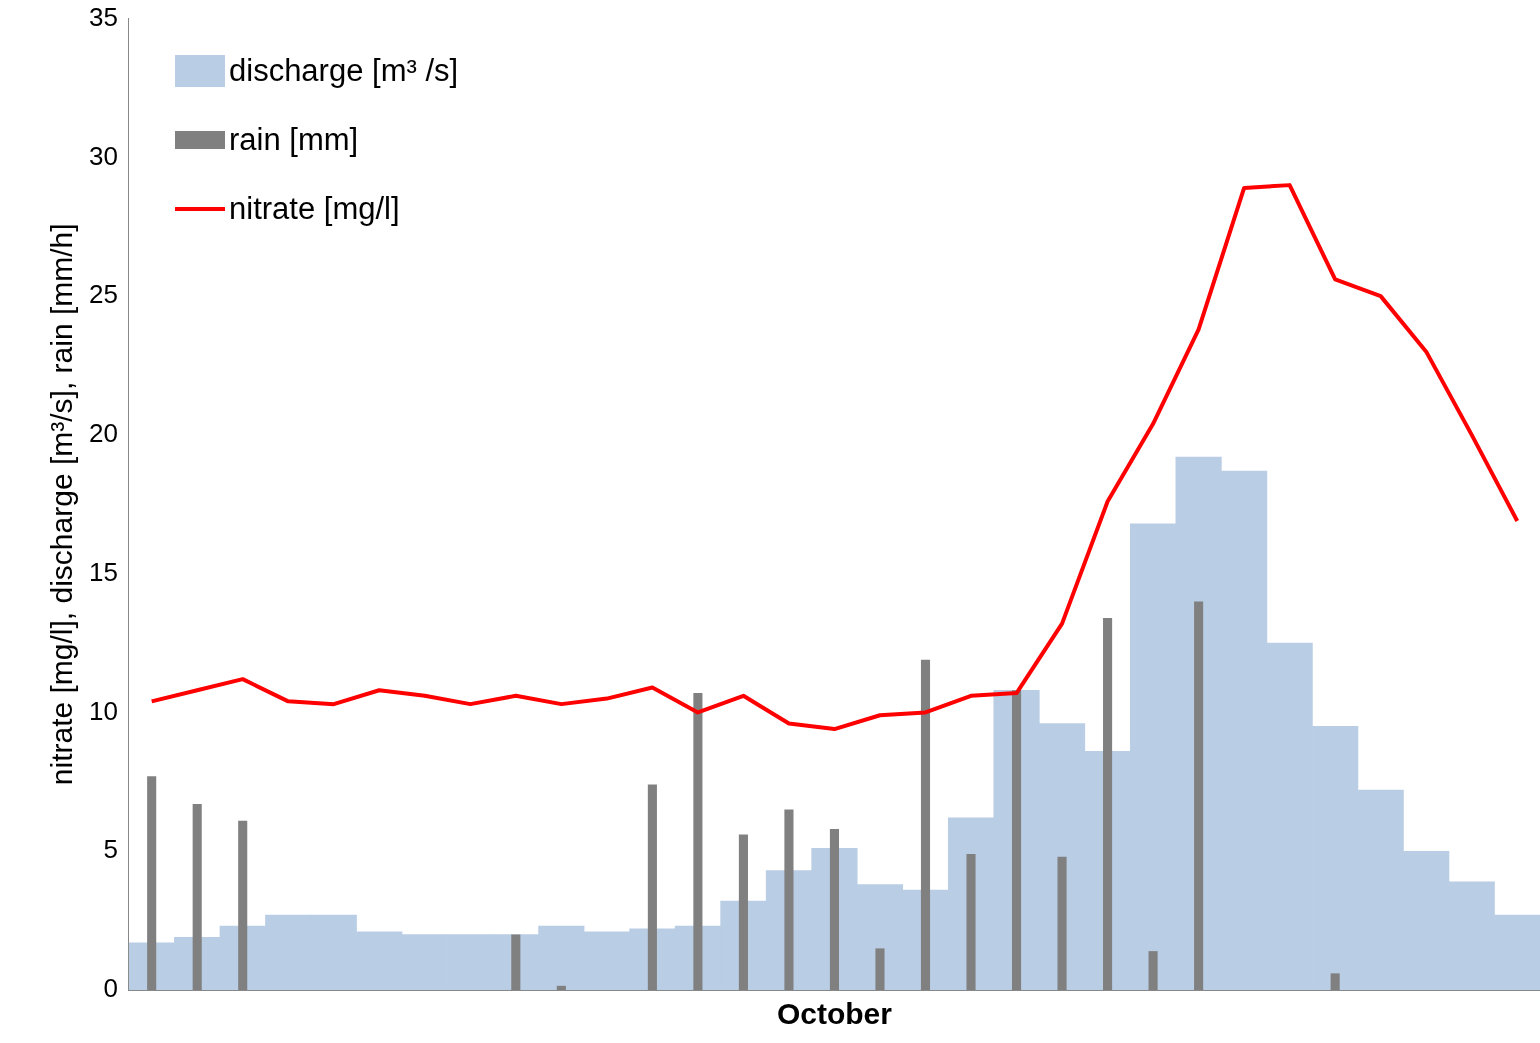  Describe the element at coordinates (103, 294) in the screenshot. I see `y-tick-label: 25` at that location.